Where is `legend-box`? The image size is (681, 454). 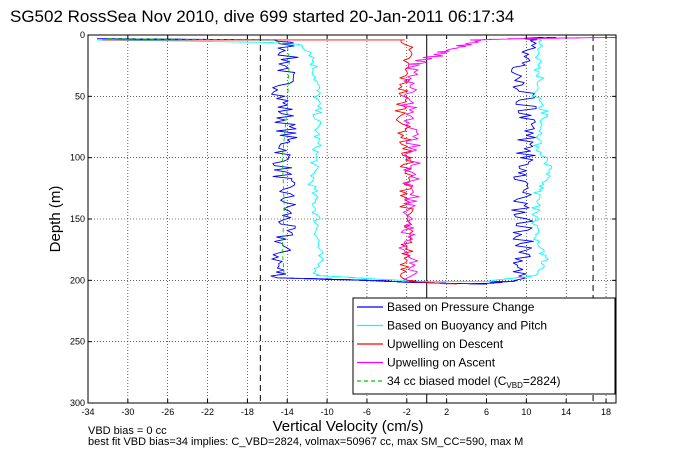 legend-box is located at coordinates (484, 346).